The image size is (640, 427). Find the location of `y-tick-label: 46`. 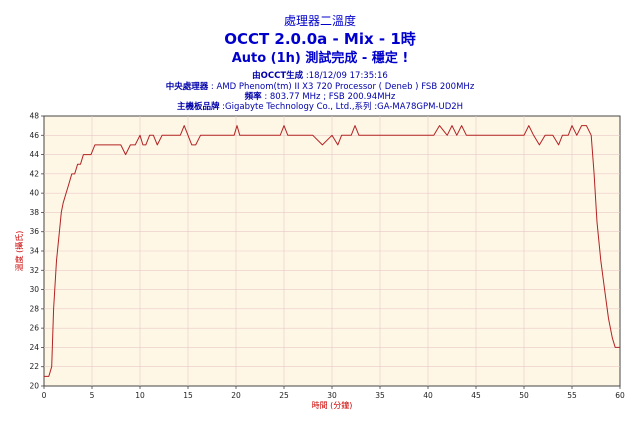

y-tick-label: 46 is located at coordinates (34, 135).